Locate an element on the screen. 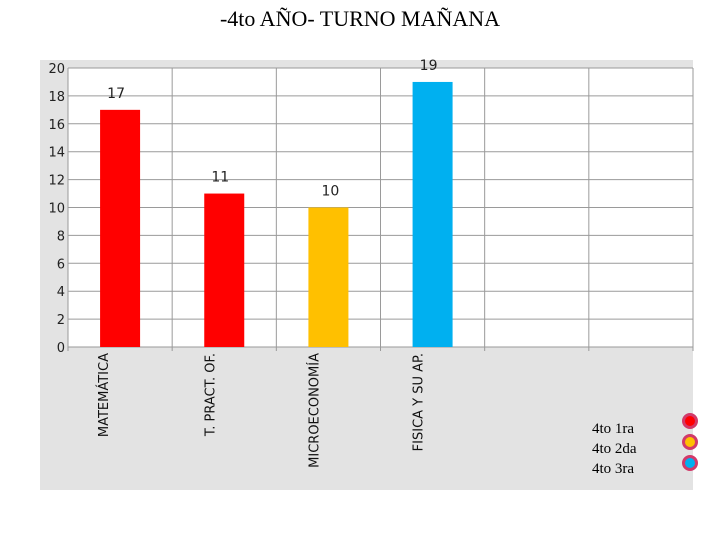 Image resolution: width=720 pixels, height=540 pixels. y-tick-label: 6 is located at coordinates (61, 264).